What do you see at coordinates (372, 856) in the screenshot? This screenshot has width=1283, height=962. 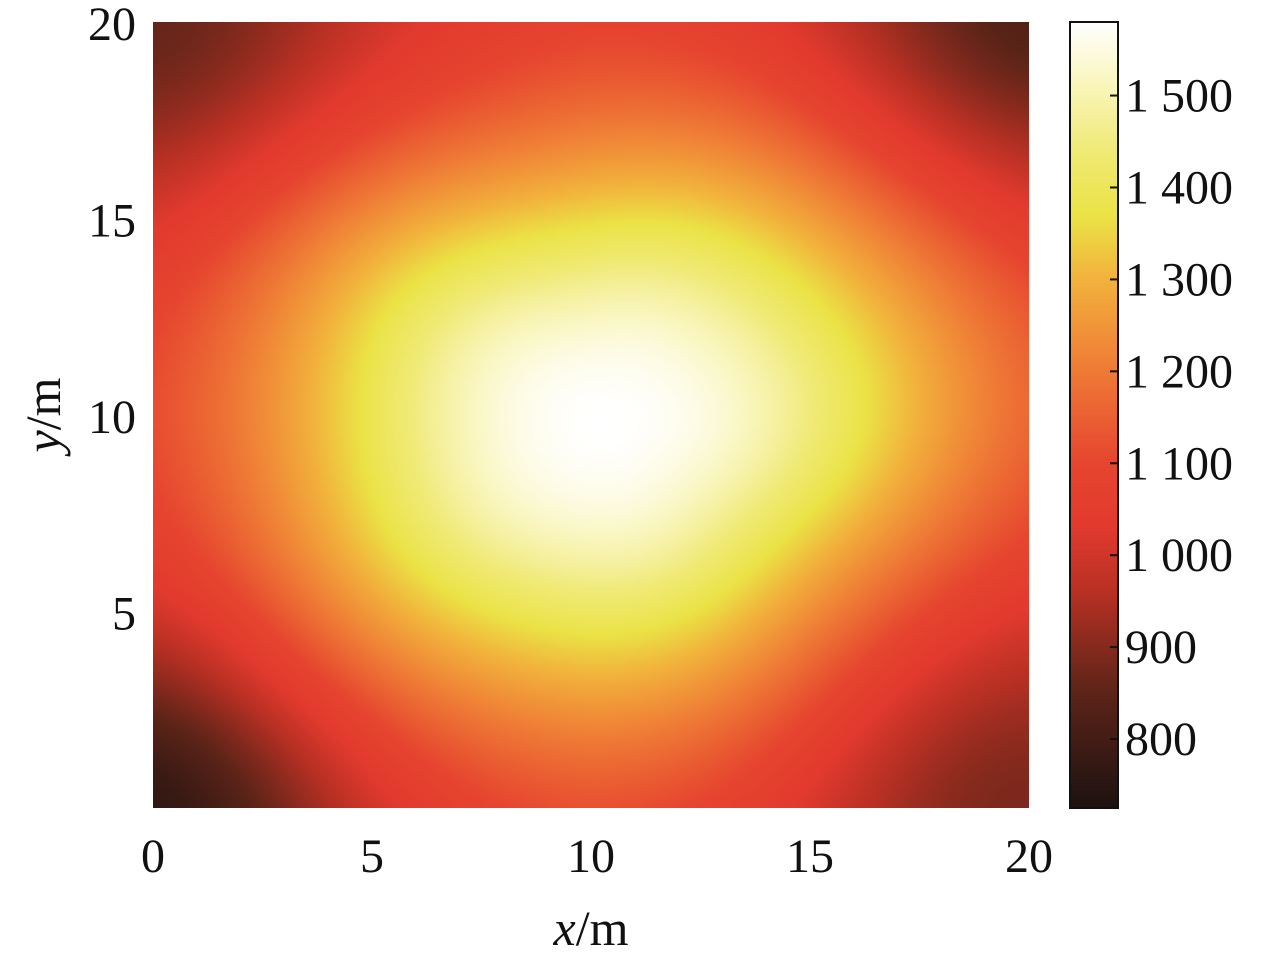 I see `x-tick-label: 5` at bounding box center [372, 856].